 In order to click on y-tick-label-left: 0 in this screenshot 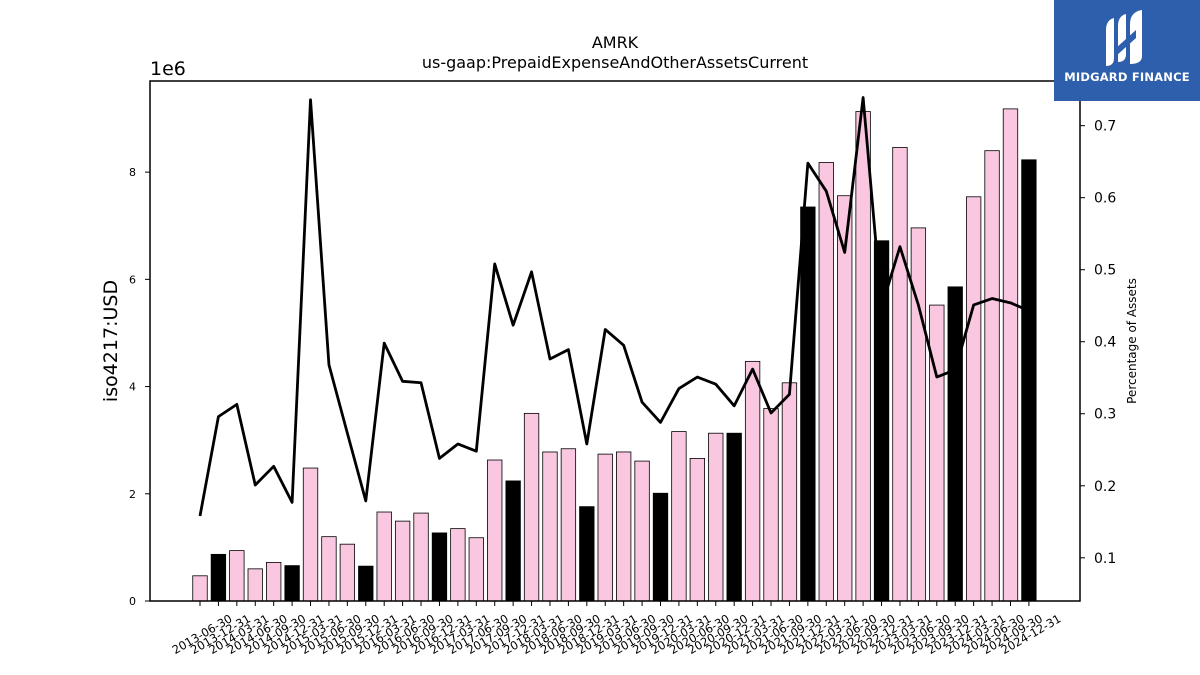, I will do `click(132, 601)`.